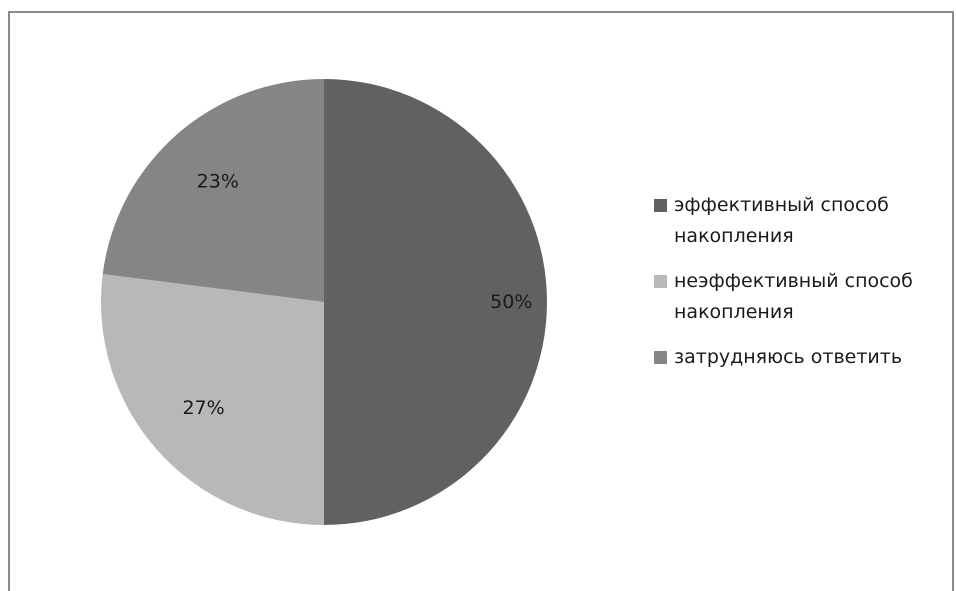  Describe the element at coordinates (660, 357) in the screenshot. I see `legend-swatch-undecided` at that location.